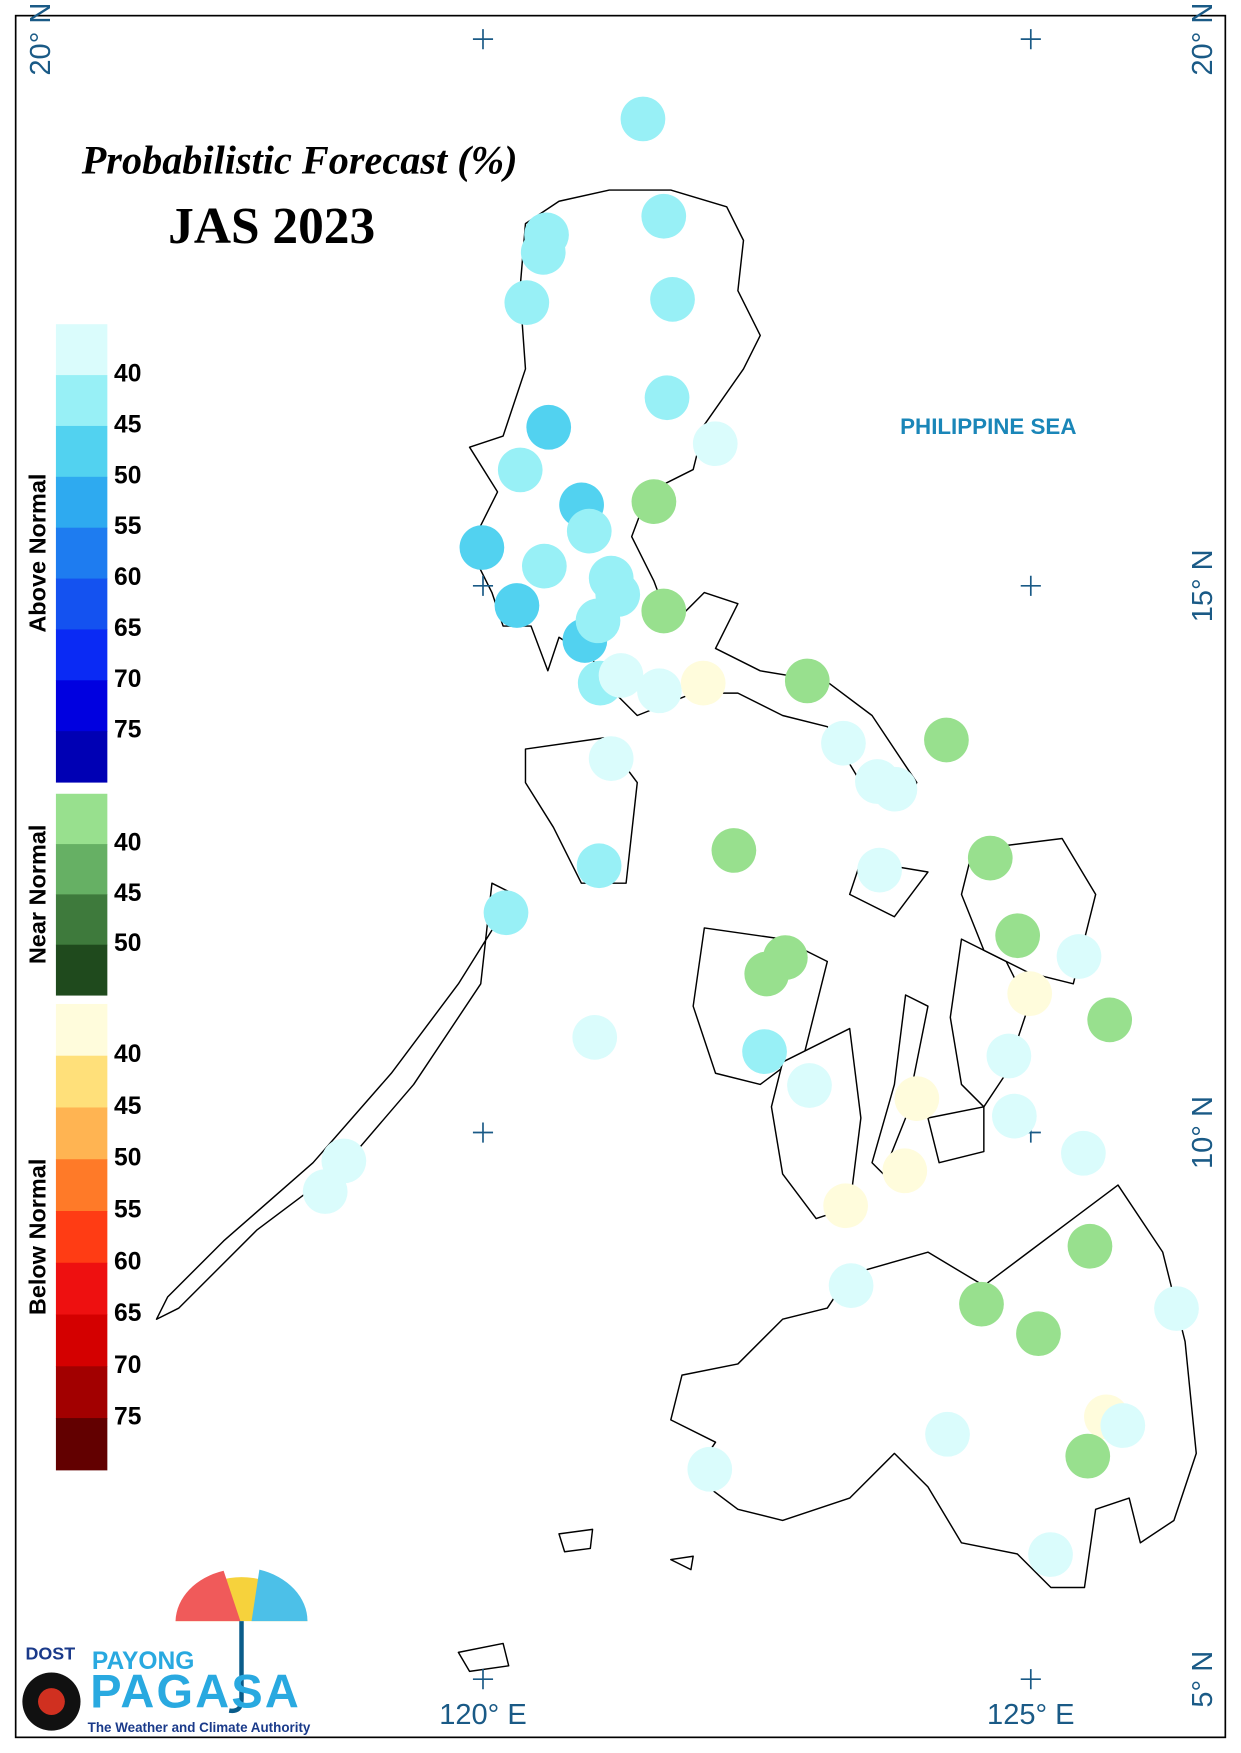  What do you see at coordinates (236, 1667) in the screenshot?
I see `umbrella-handle` at bounding box center [236, 1667].